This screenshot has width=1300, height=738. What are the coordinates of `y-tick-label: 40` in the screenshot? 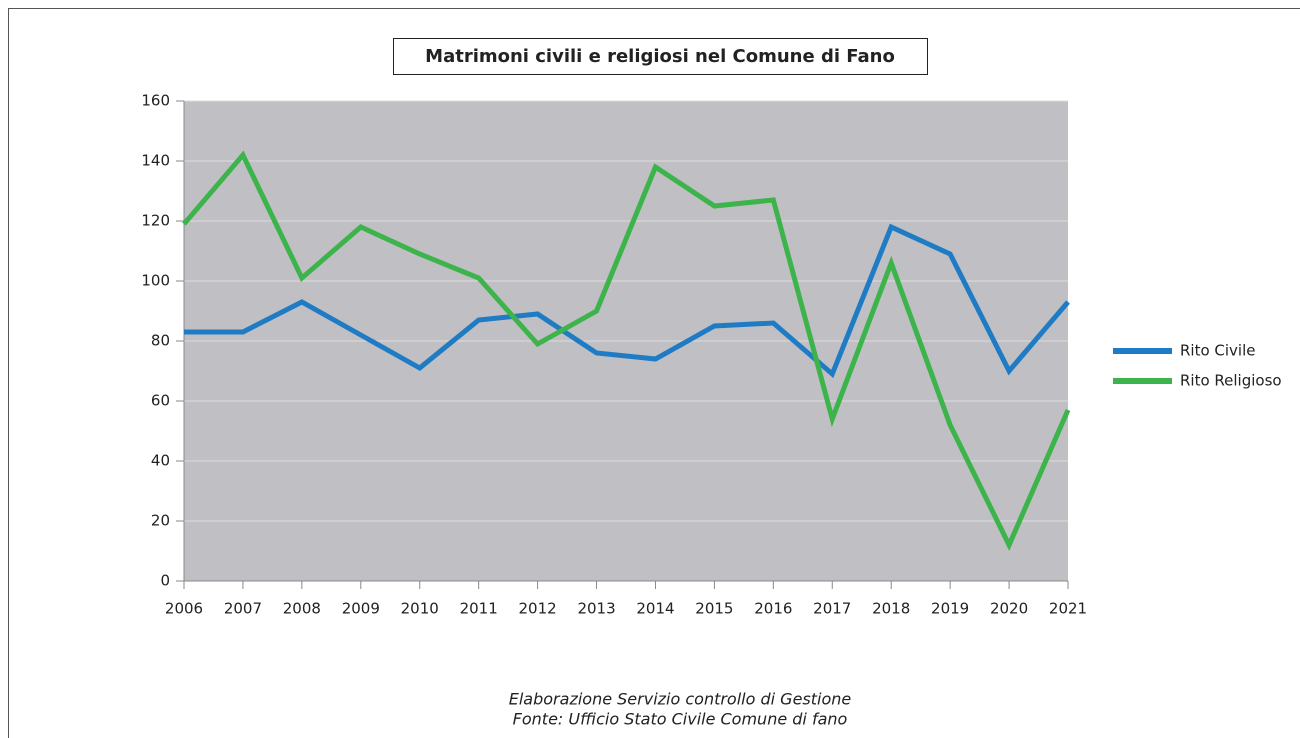 It's located at (160, 461).